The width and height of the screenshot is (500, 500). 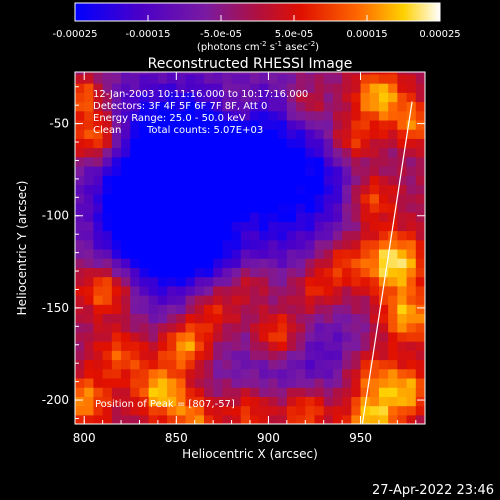 I want to click on x-tick-label: 900, so click(x=268, y=438).